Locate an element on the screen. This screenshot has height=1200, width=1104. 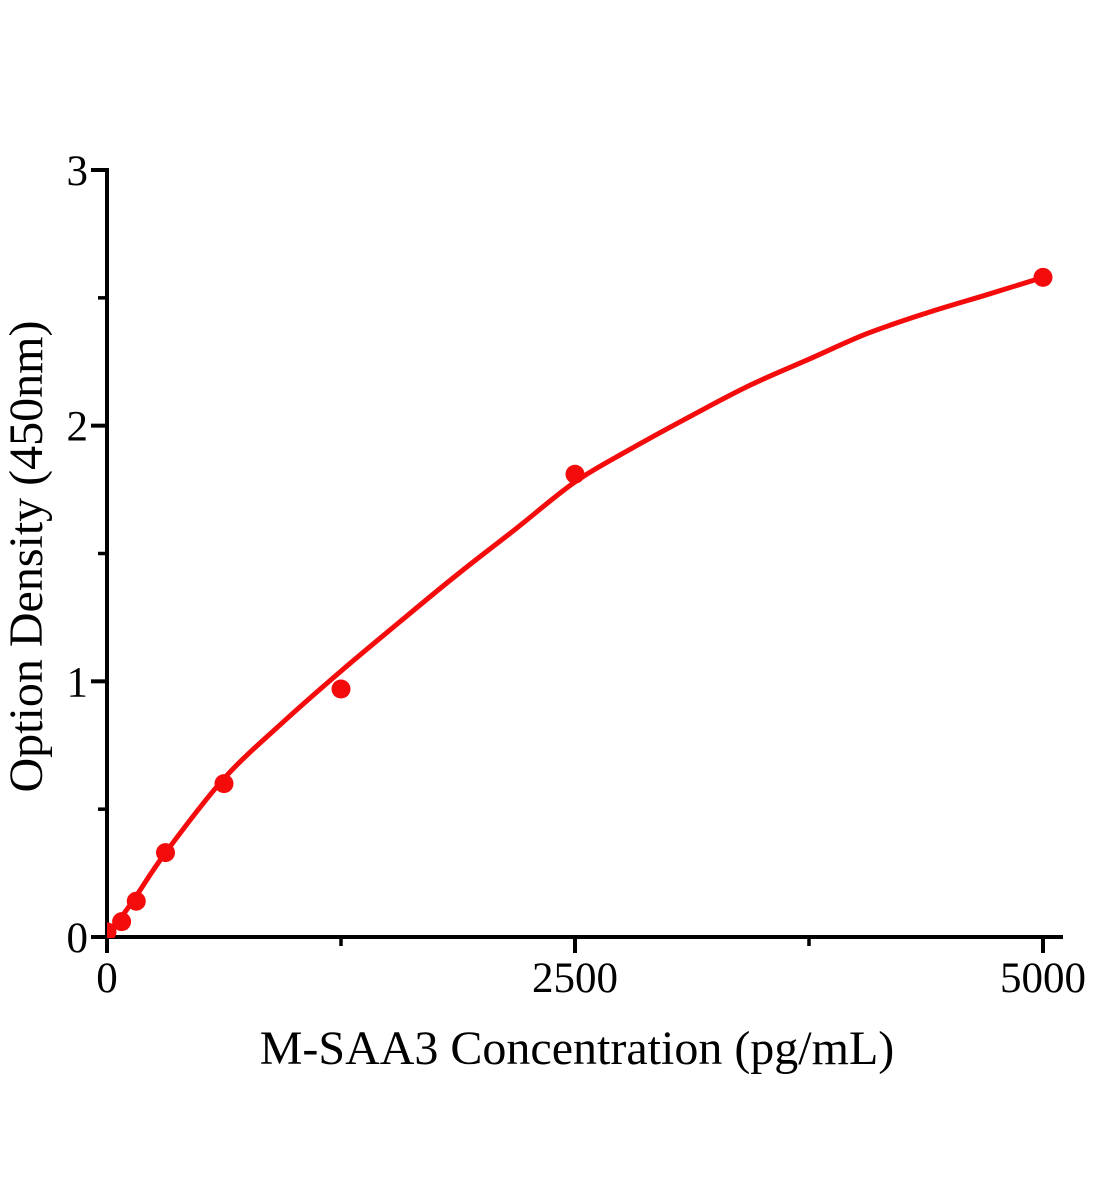
y-tick-label: 2 is located at coordinates (78, 427).